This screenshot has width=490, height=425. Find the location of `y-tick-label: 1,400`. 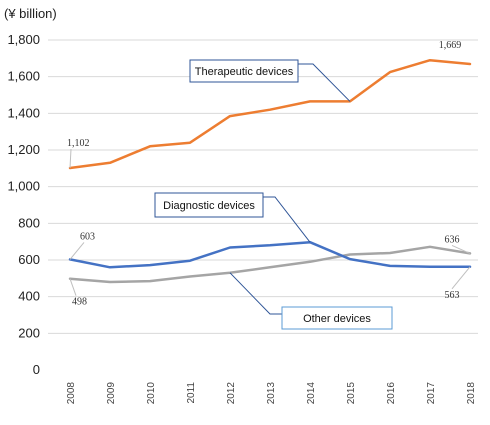

y-tick-label: 1,400 is located at coordinates (23, 112).